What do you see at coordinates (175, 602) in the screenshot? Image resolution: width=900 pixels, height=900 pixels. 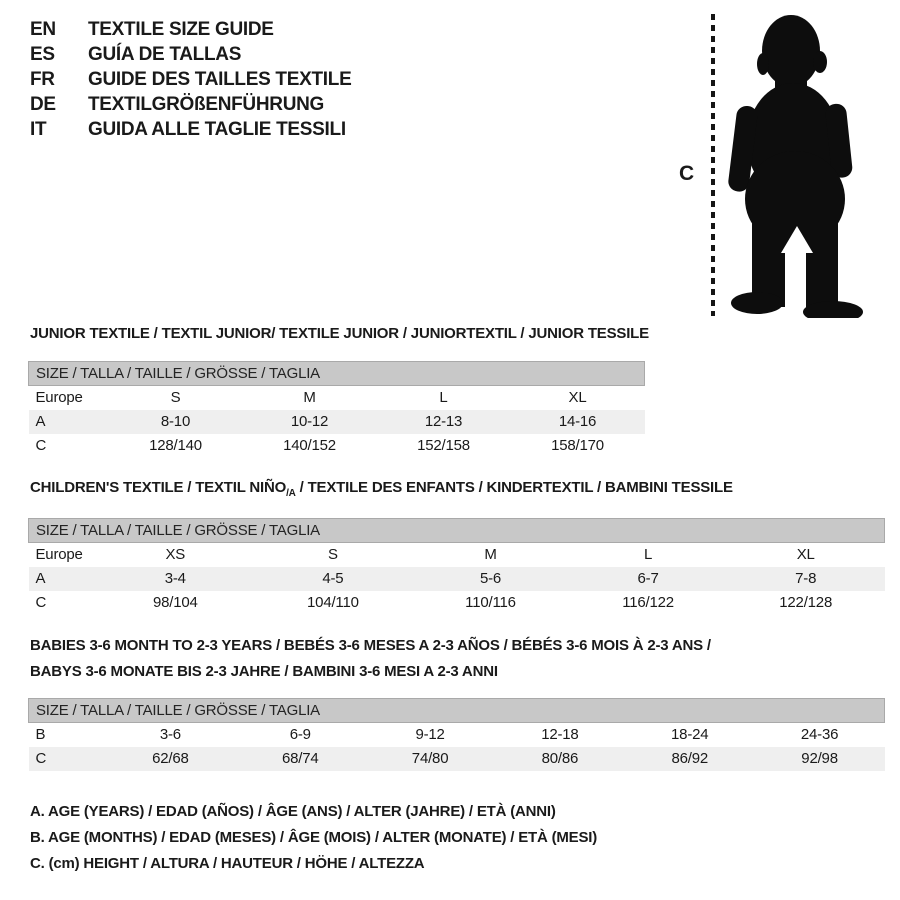 I see `cell: 98/104` at bounding box center [175, 602].